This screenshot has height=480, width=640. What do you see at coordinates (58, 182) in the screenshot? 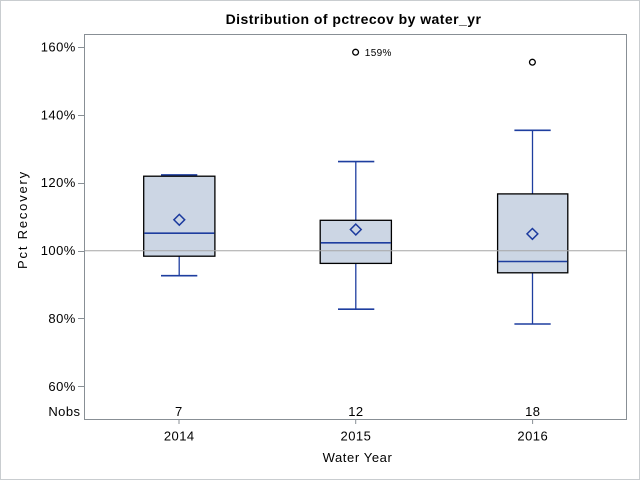
I see `svg-text: 120%` at bounding box center [58, 182].